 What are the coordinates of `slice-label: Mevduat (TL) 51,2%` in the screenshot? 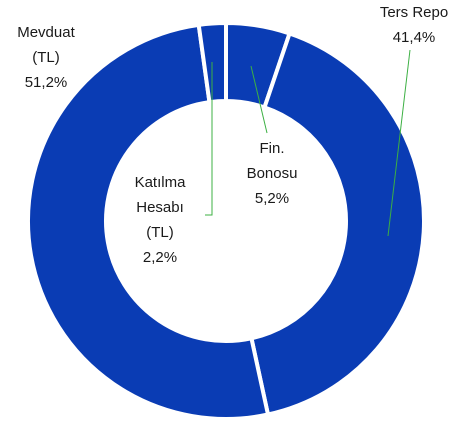 It's located at (46, 57).